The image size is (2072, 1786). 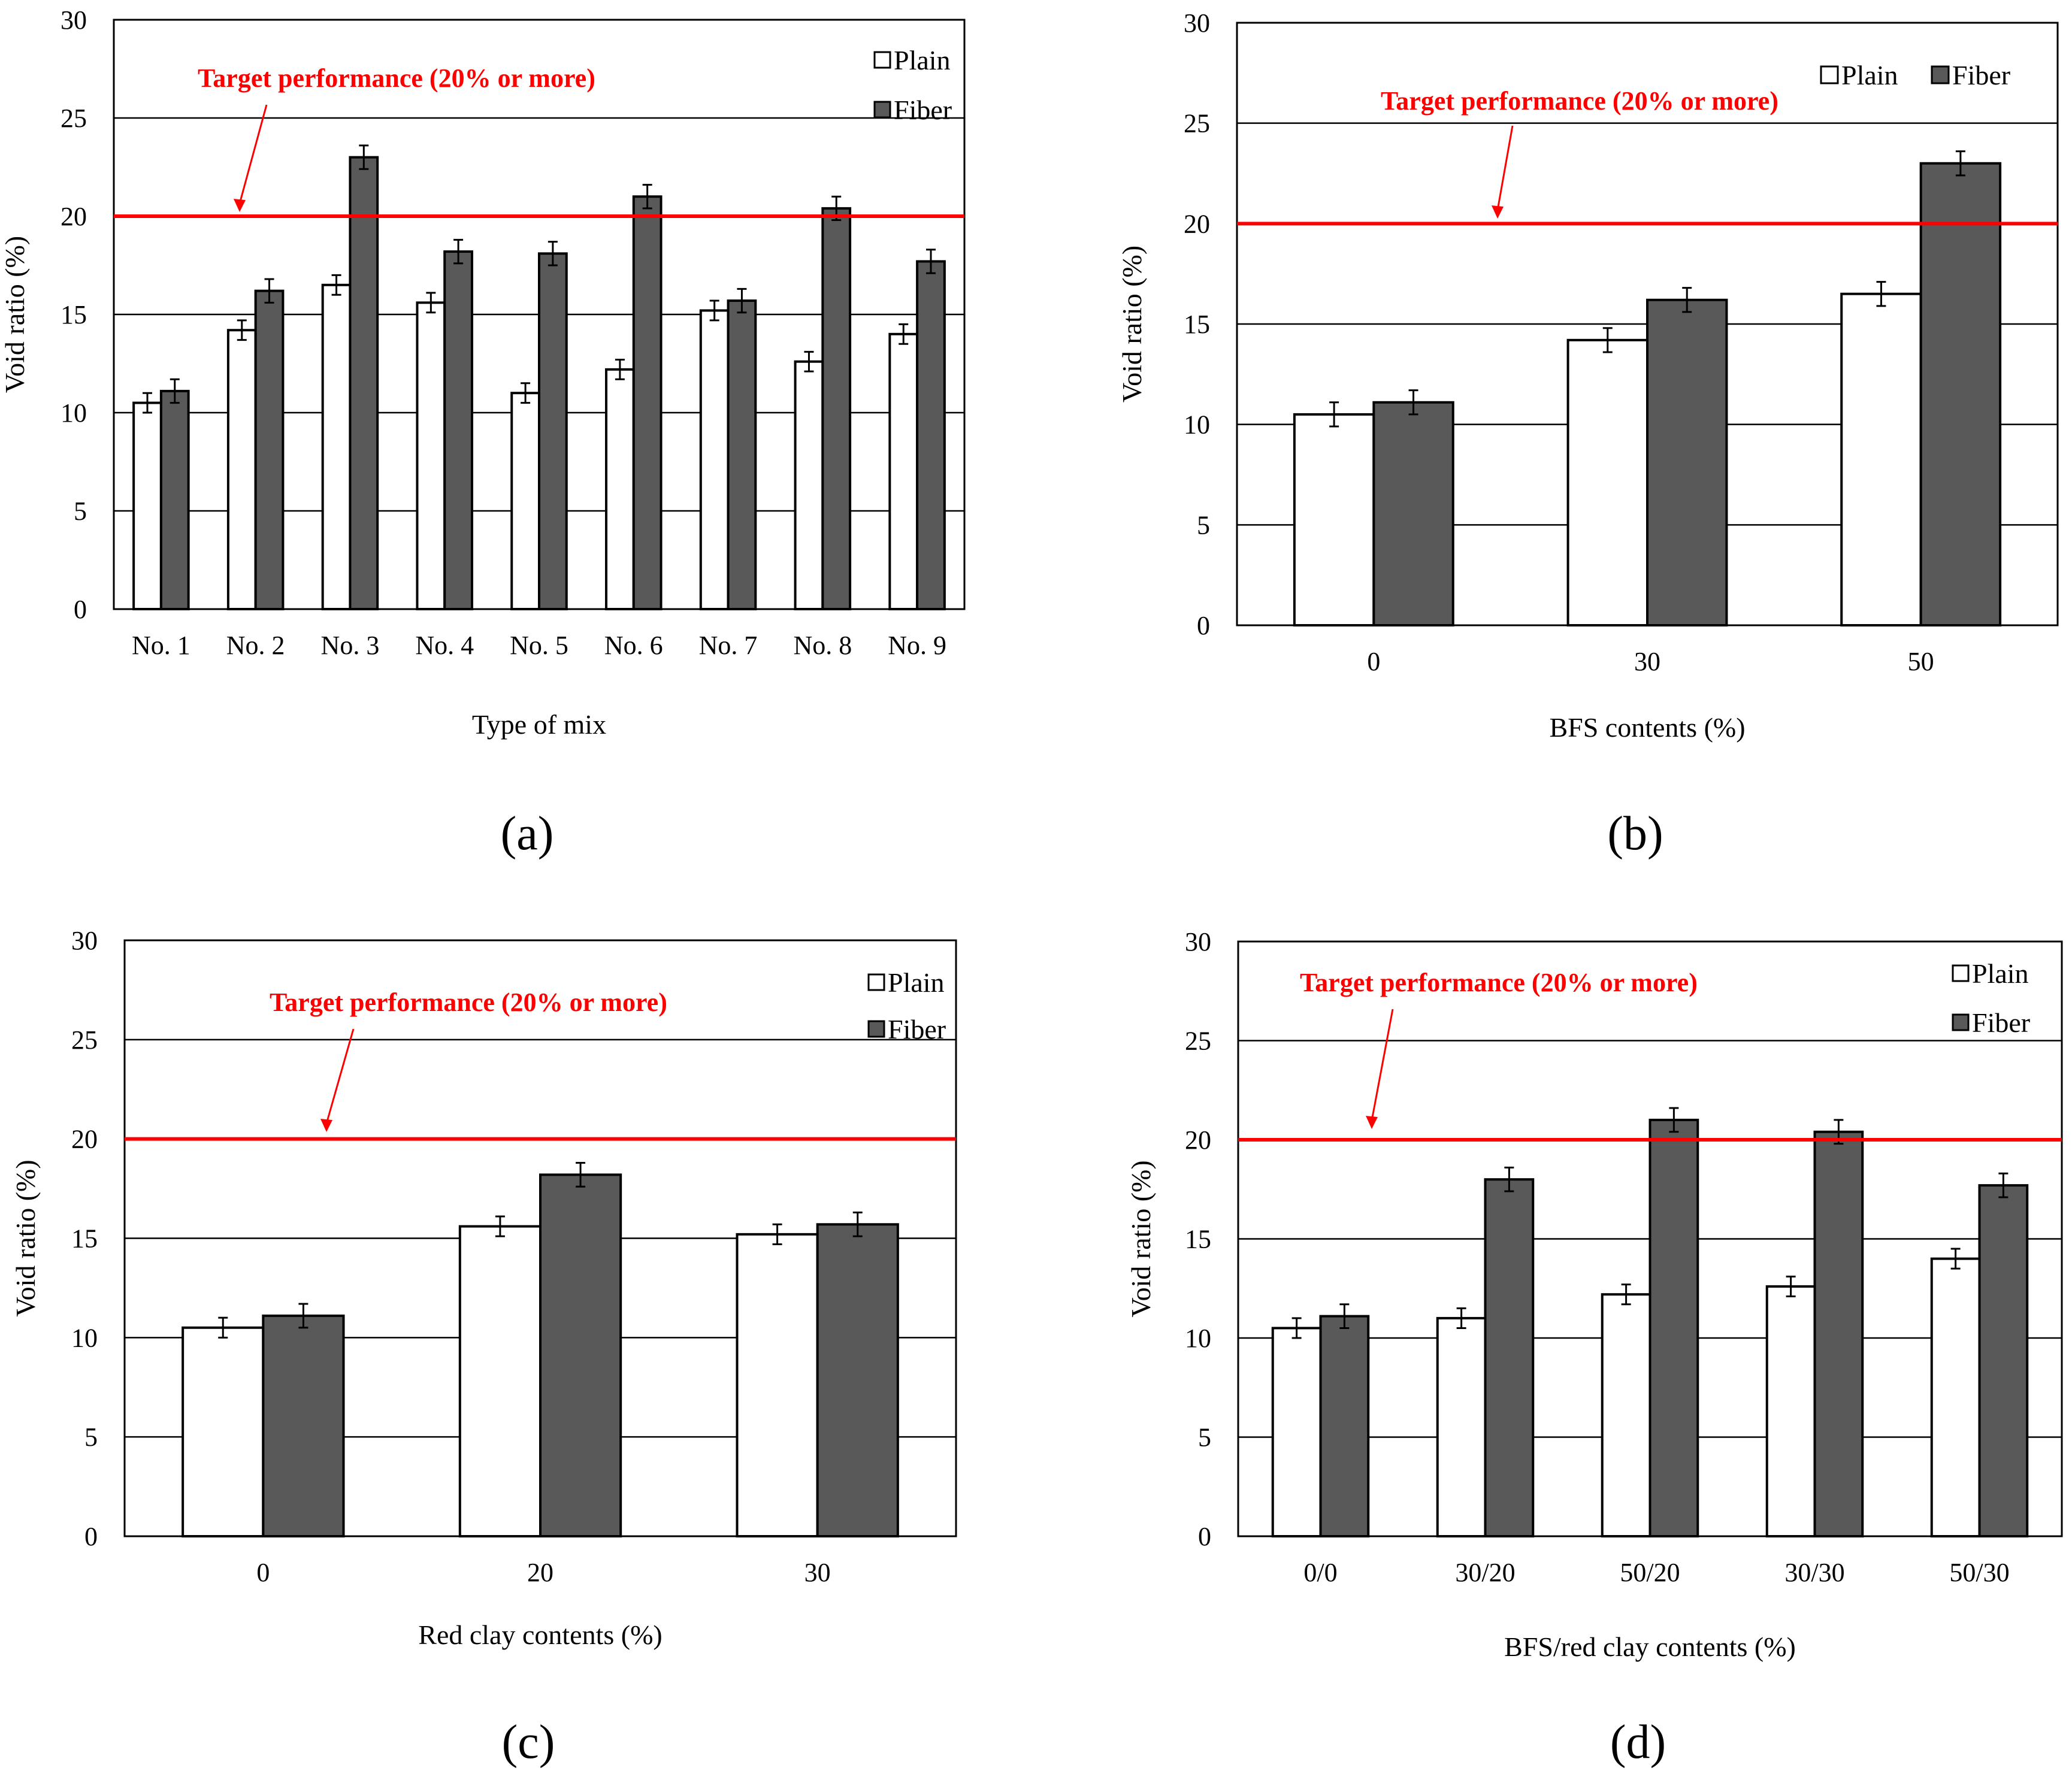 What do you see at coordinates (350, 645) in the screenshot?
I see `x-tick-label: No. 3` at bounding box center [350, 645].